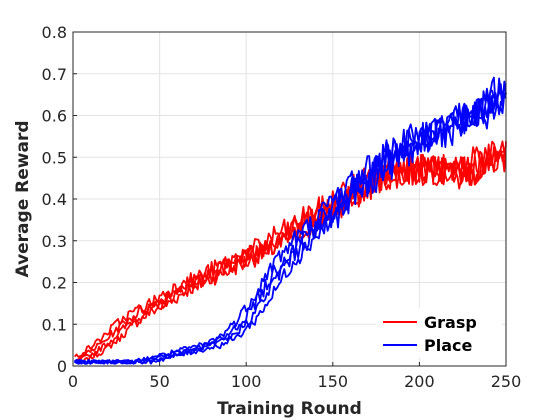 The width and height of the screenshot is (560, 420). Describe the element at coordinates (419, 381) in the screenshot. I see `x-tick-label: 200` at that location.